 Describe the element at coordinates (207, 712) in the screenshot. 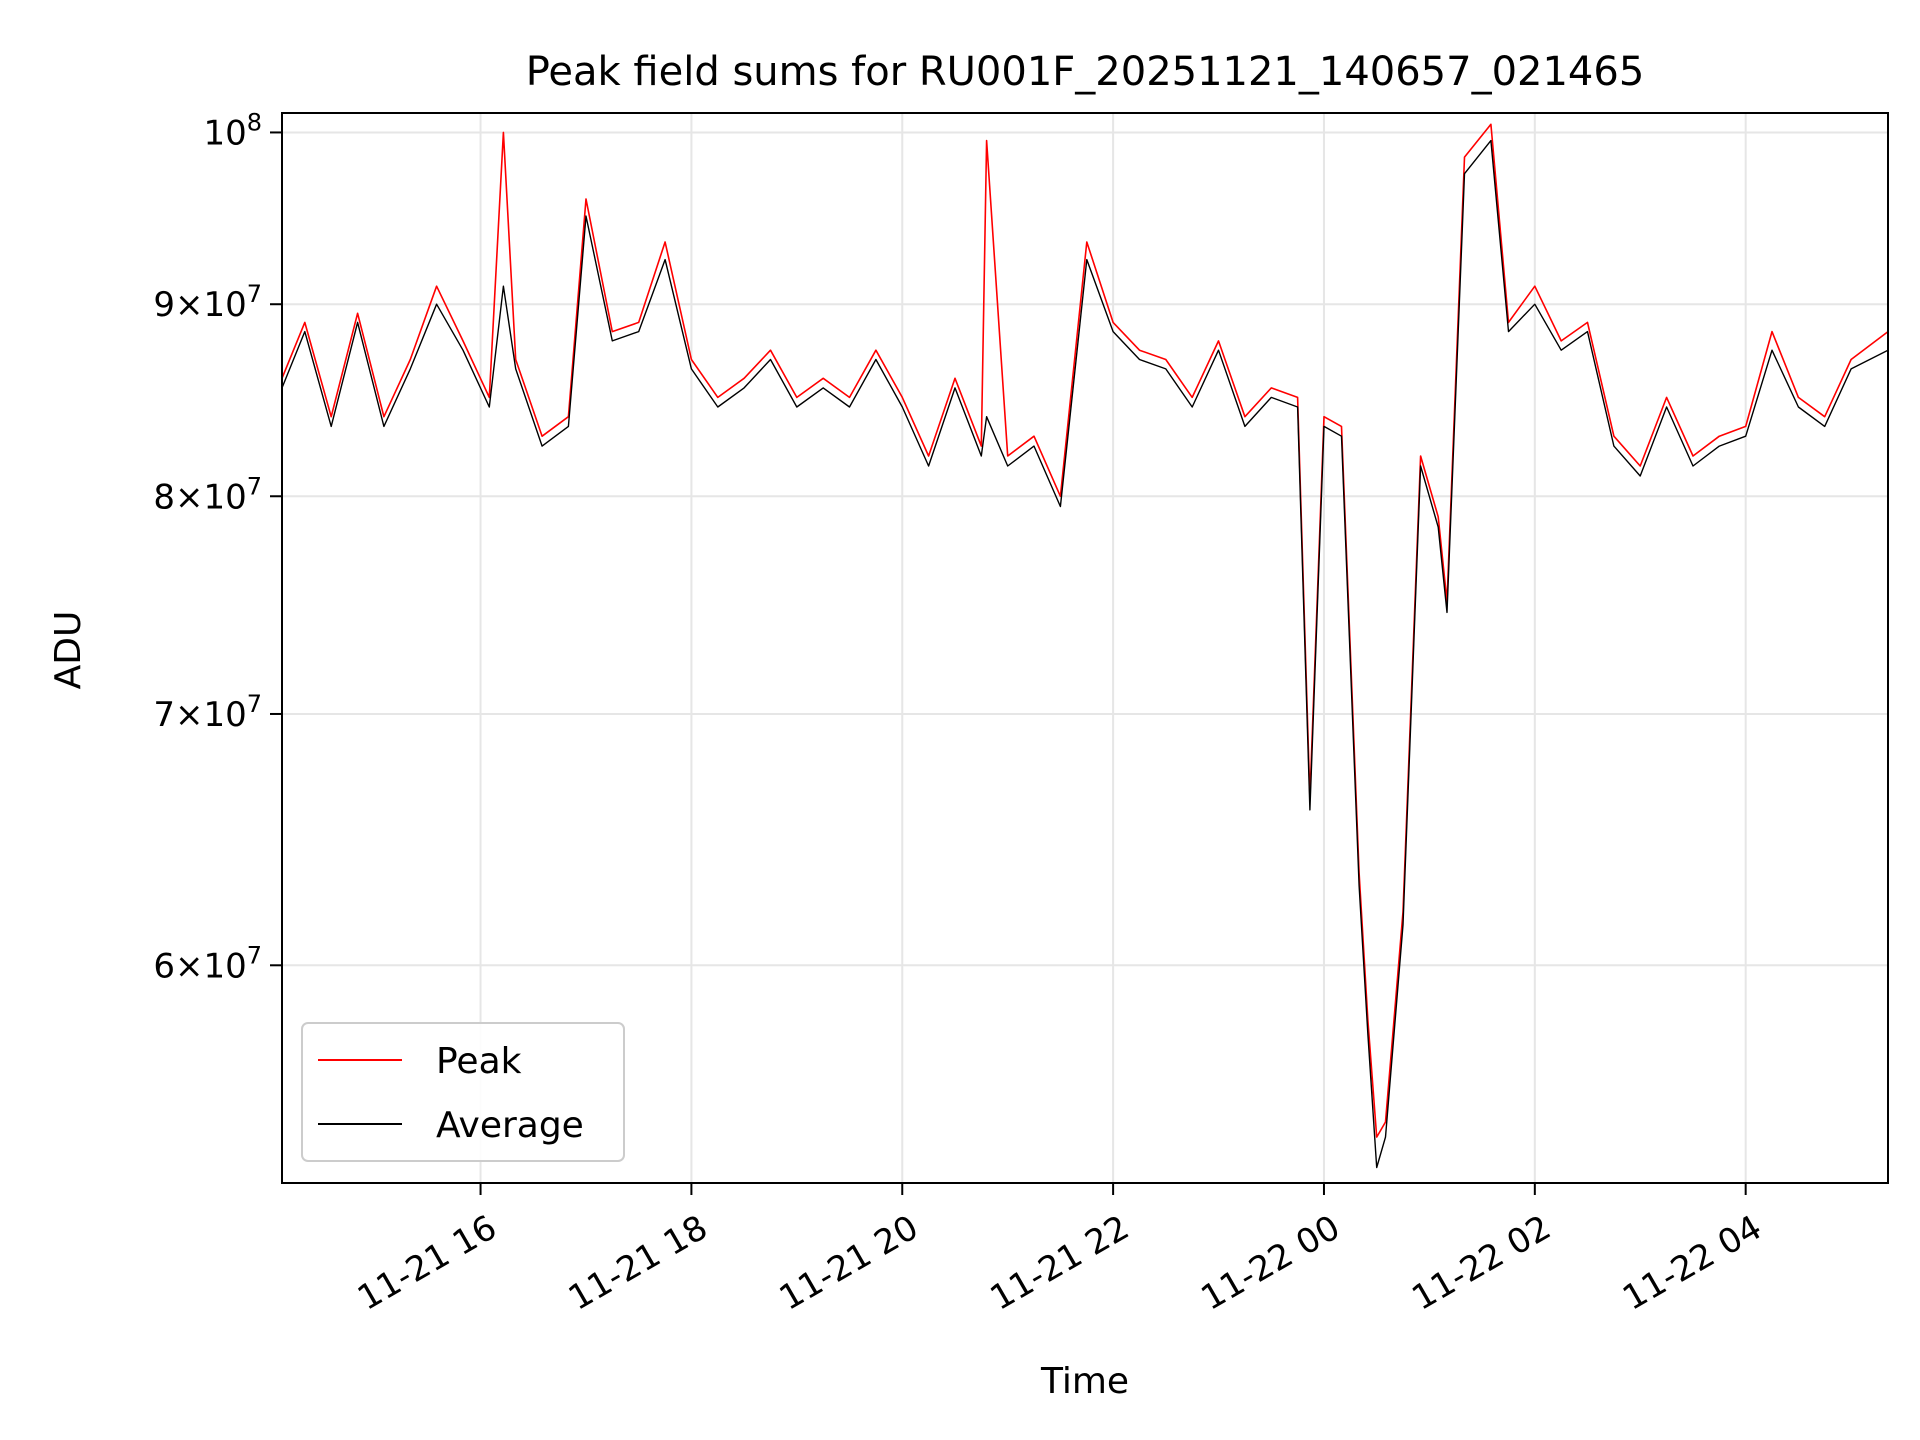

I see `y-tick-label: 7×107` at that location.